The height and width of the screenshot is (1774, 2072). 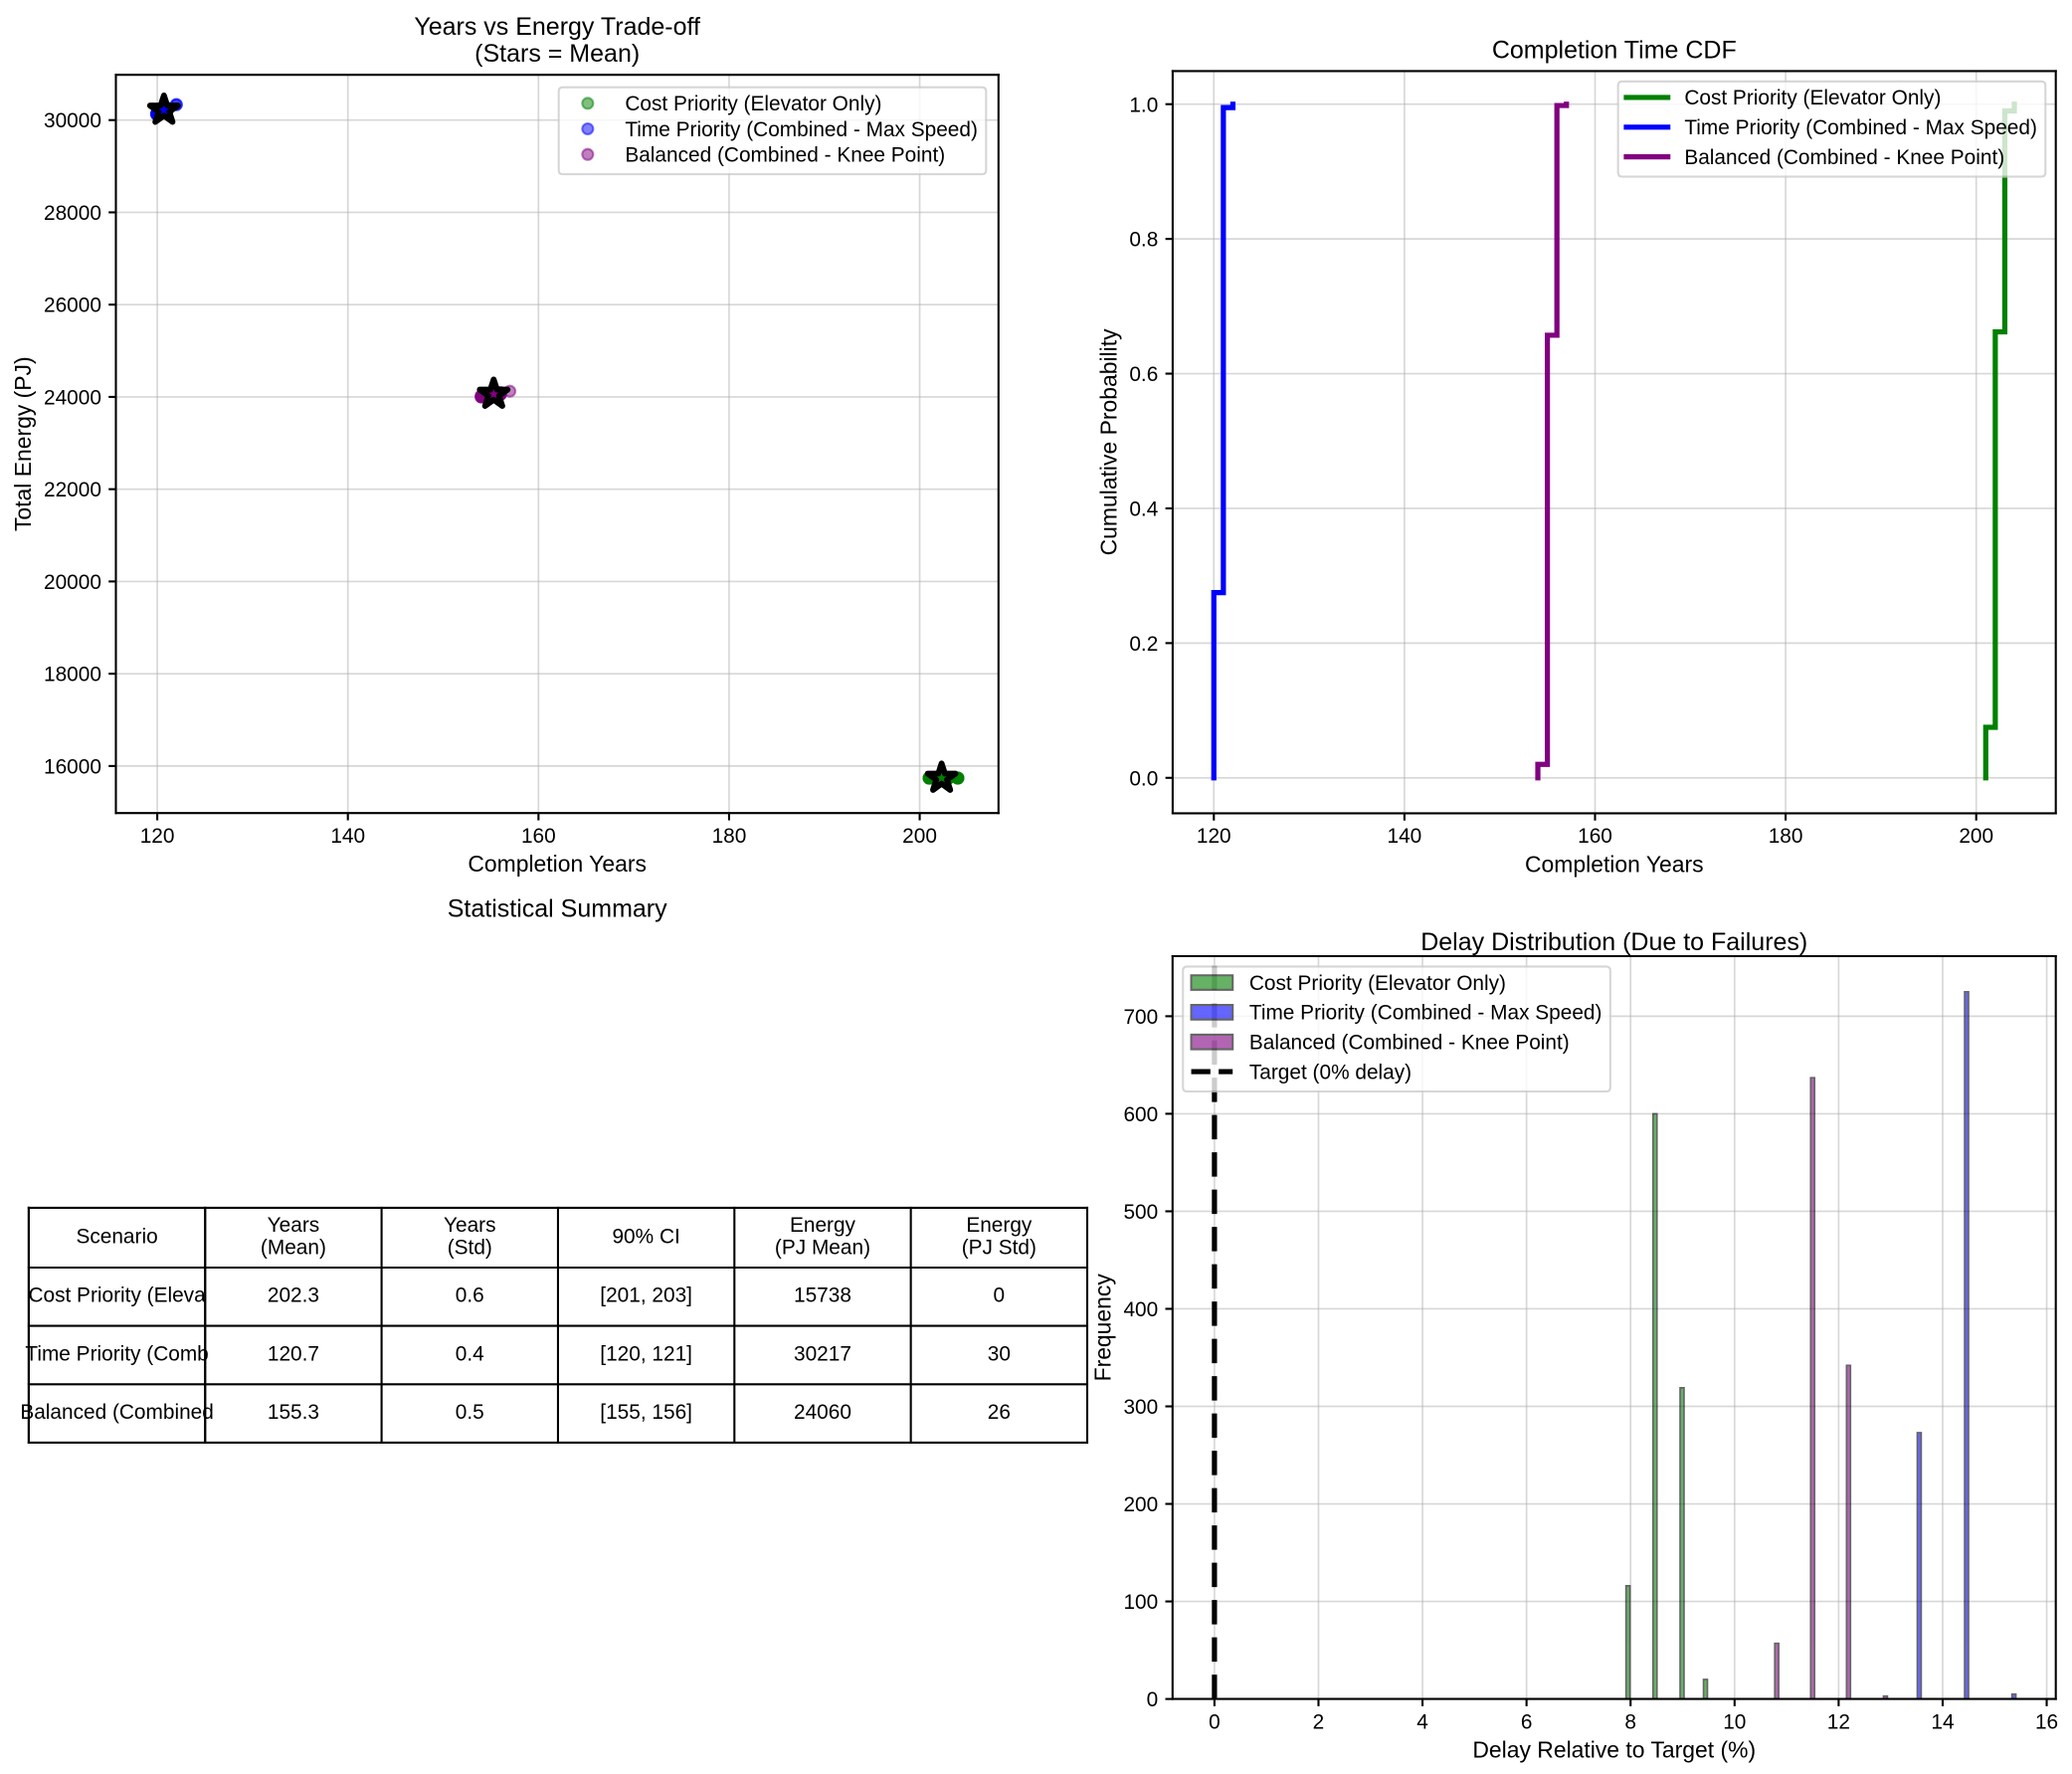 I want to click on svg-text:Delay Distribution (Due to Fai: Delay Distribution (Due to Failures), so click(x=1613, y=942).